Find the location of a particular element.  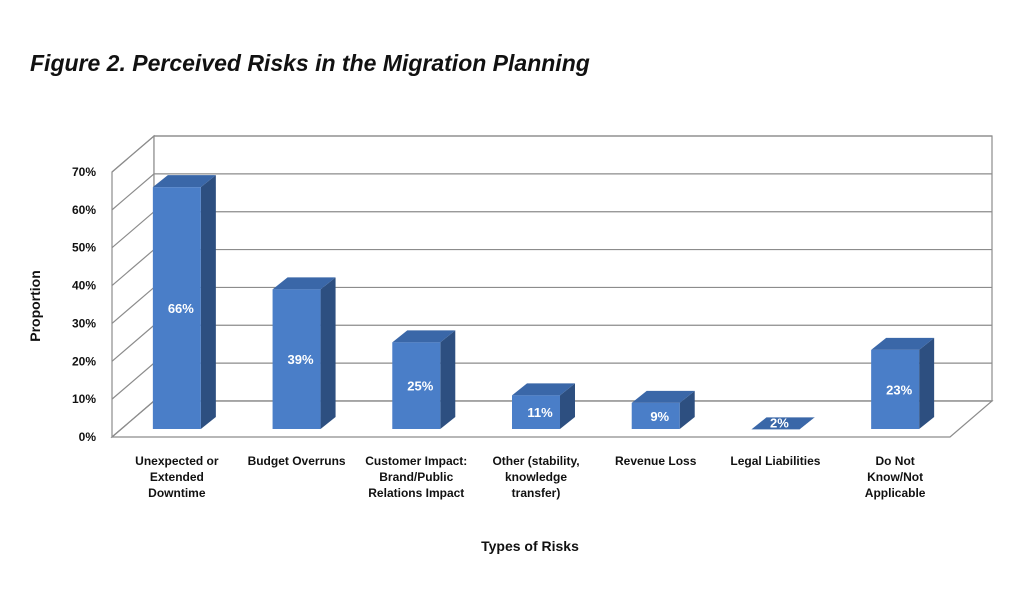

x-axis-title: Types of Risks is located at coordinates (530, 546).